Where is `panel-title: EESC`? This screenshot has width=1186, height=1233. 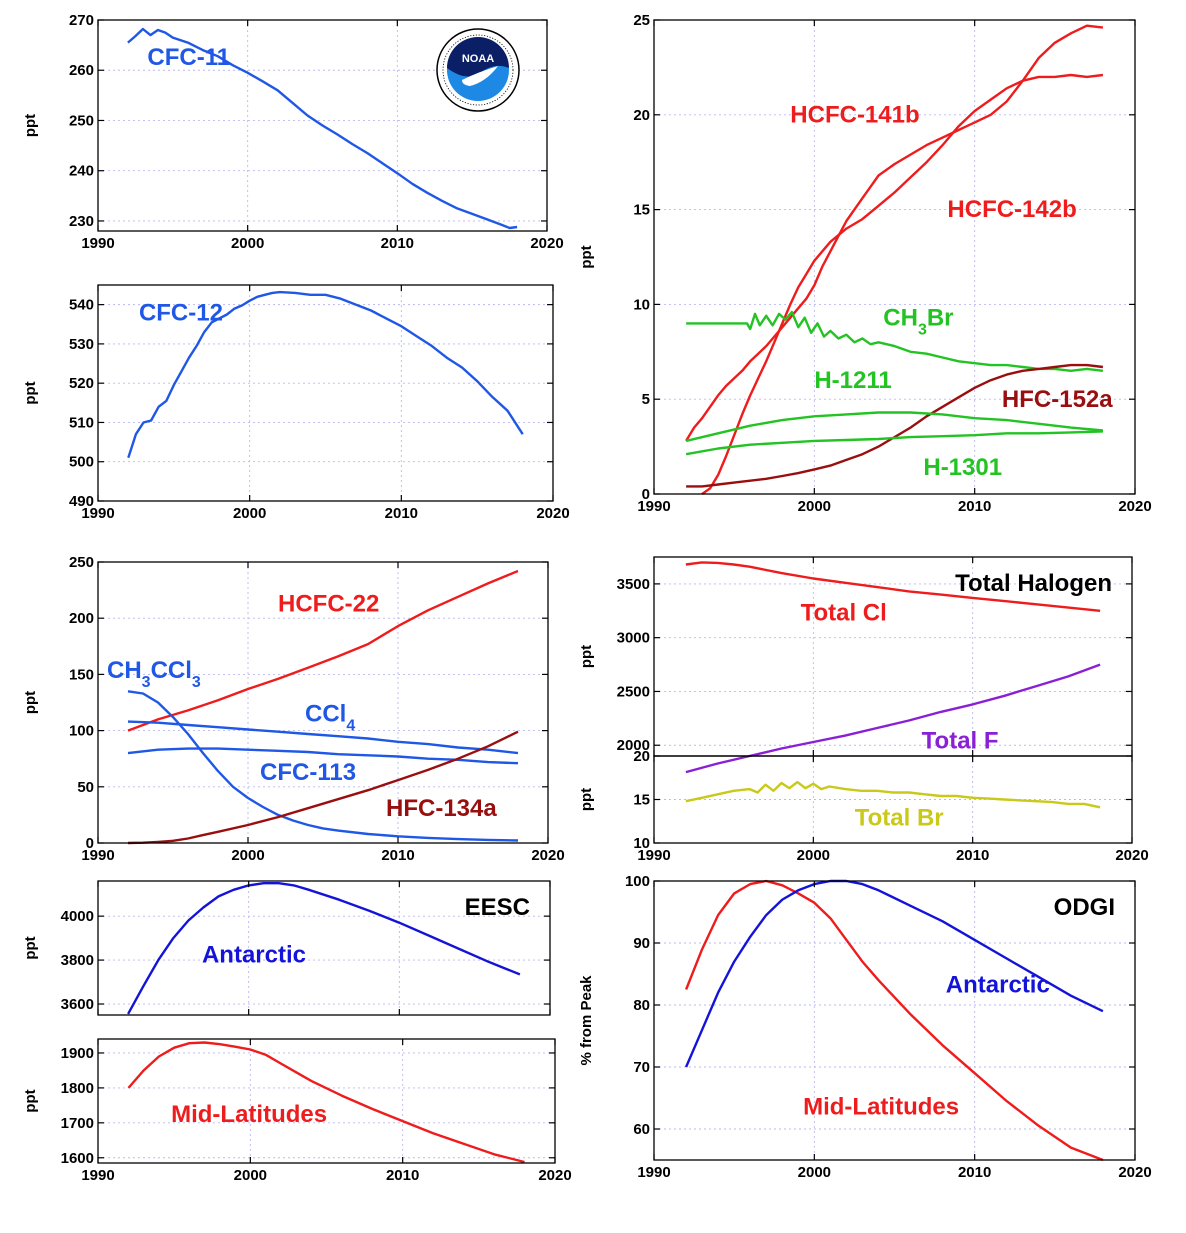
panel-title: EESC is located at coordinates (497, 907).